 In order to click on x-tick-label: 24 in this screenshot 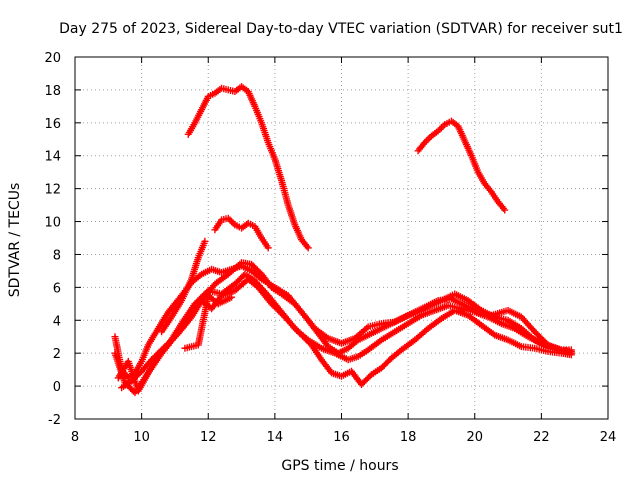, I will do `click(608, 437)`.